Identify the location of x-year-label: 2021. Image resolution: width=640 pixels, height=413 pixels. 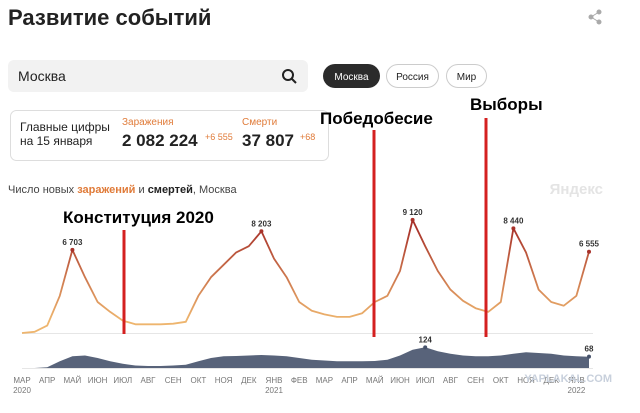
(274, 390).